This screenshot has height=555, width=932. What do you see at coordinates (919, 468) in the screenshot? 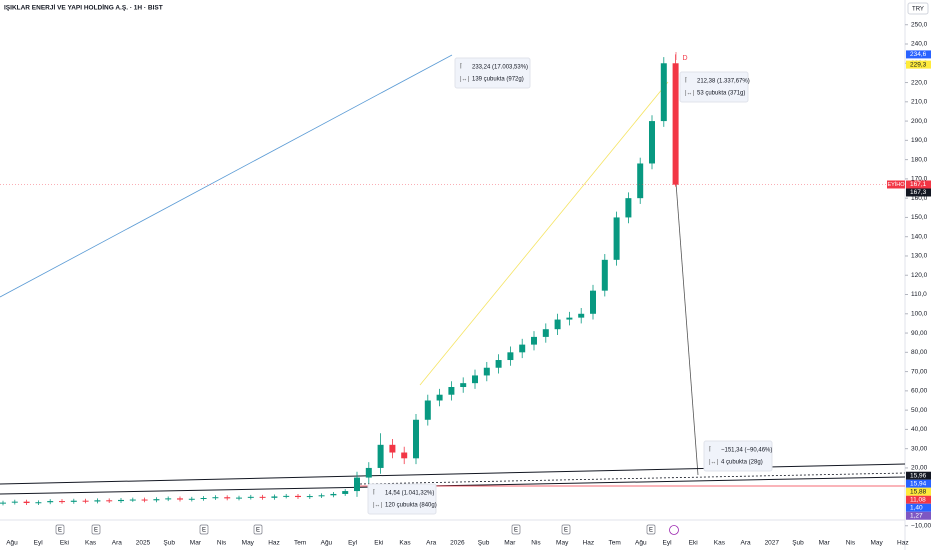
I see `y-tick-label: 20,00` at bounding box center [919, 468].